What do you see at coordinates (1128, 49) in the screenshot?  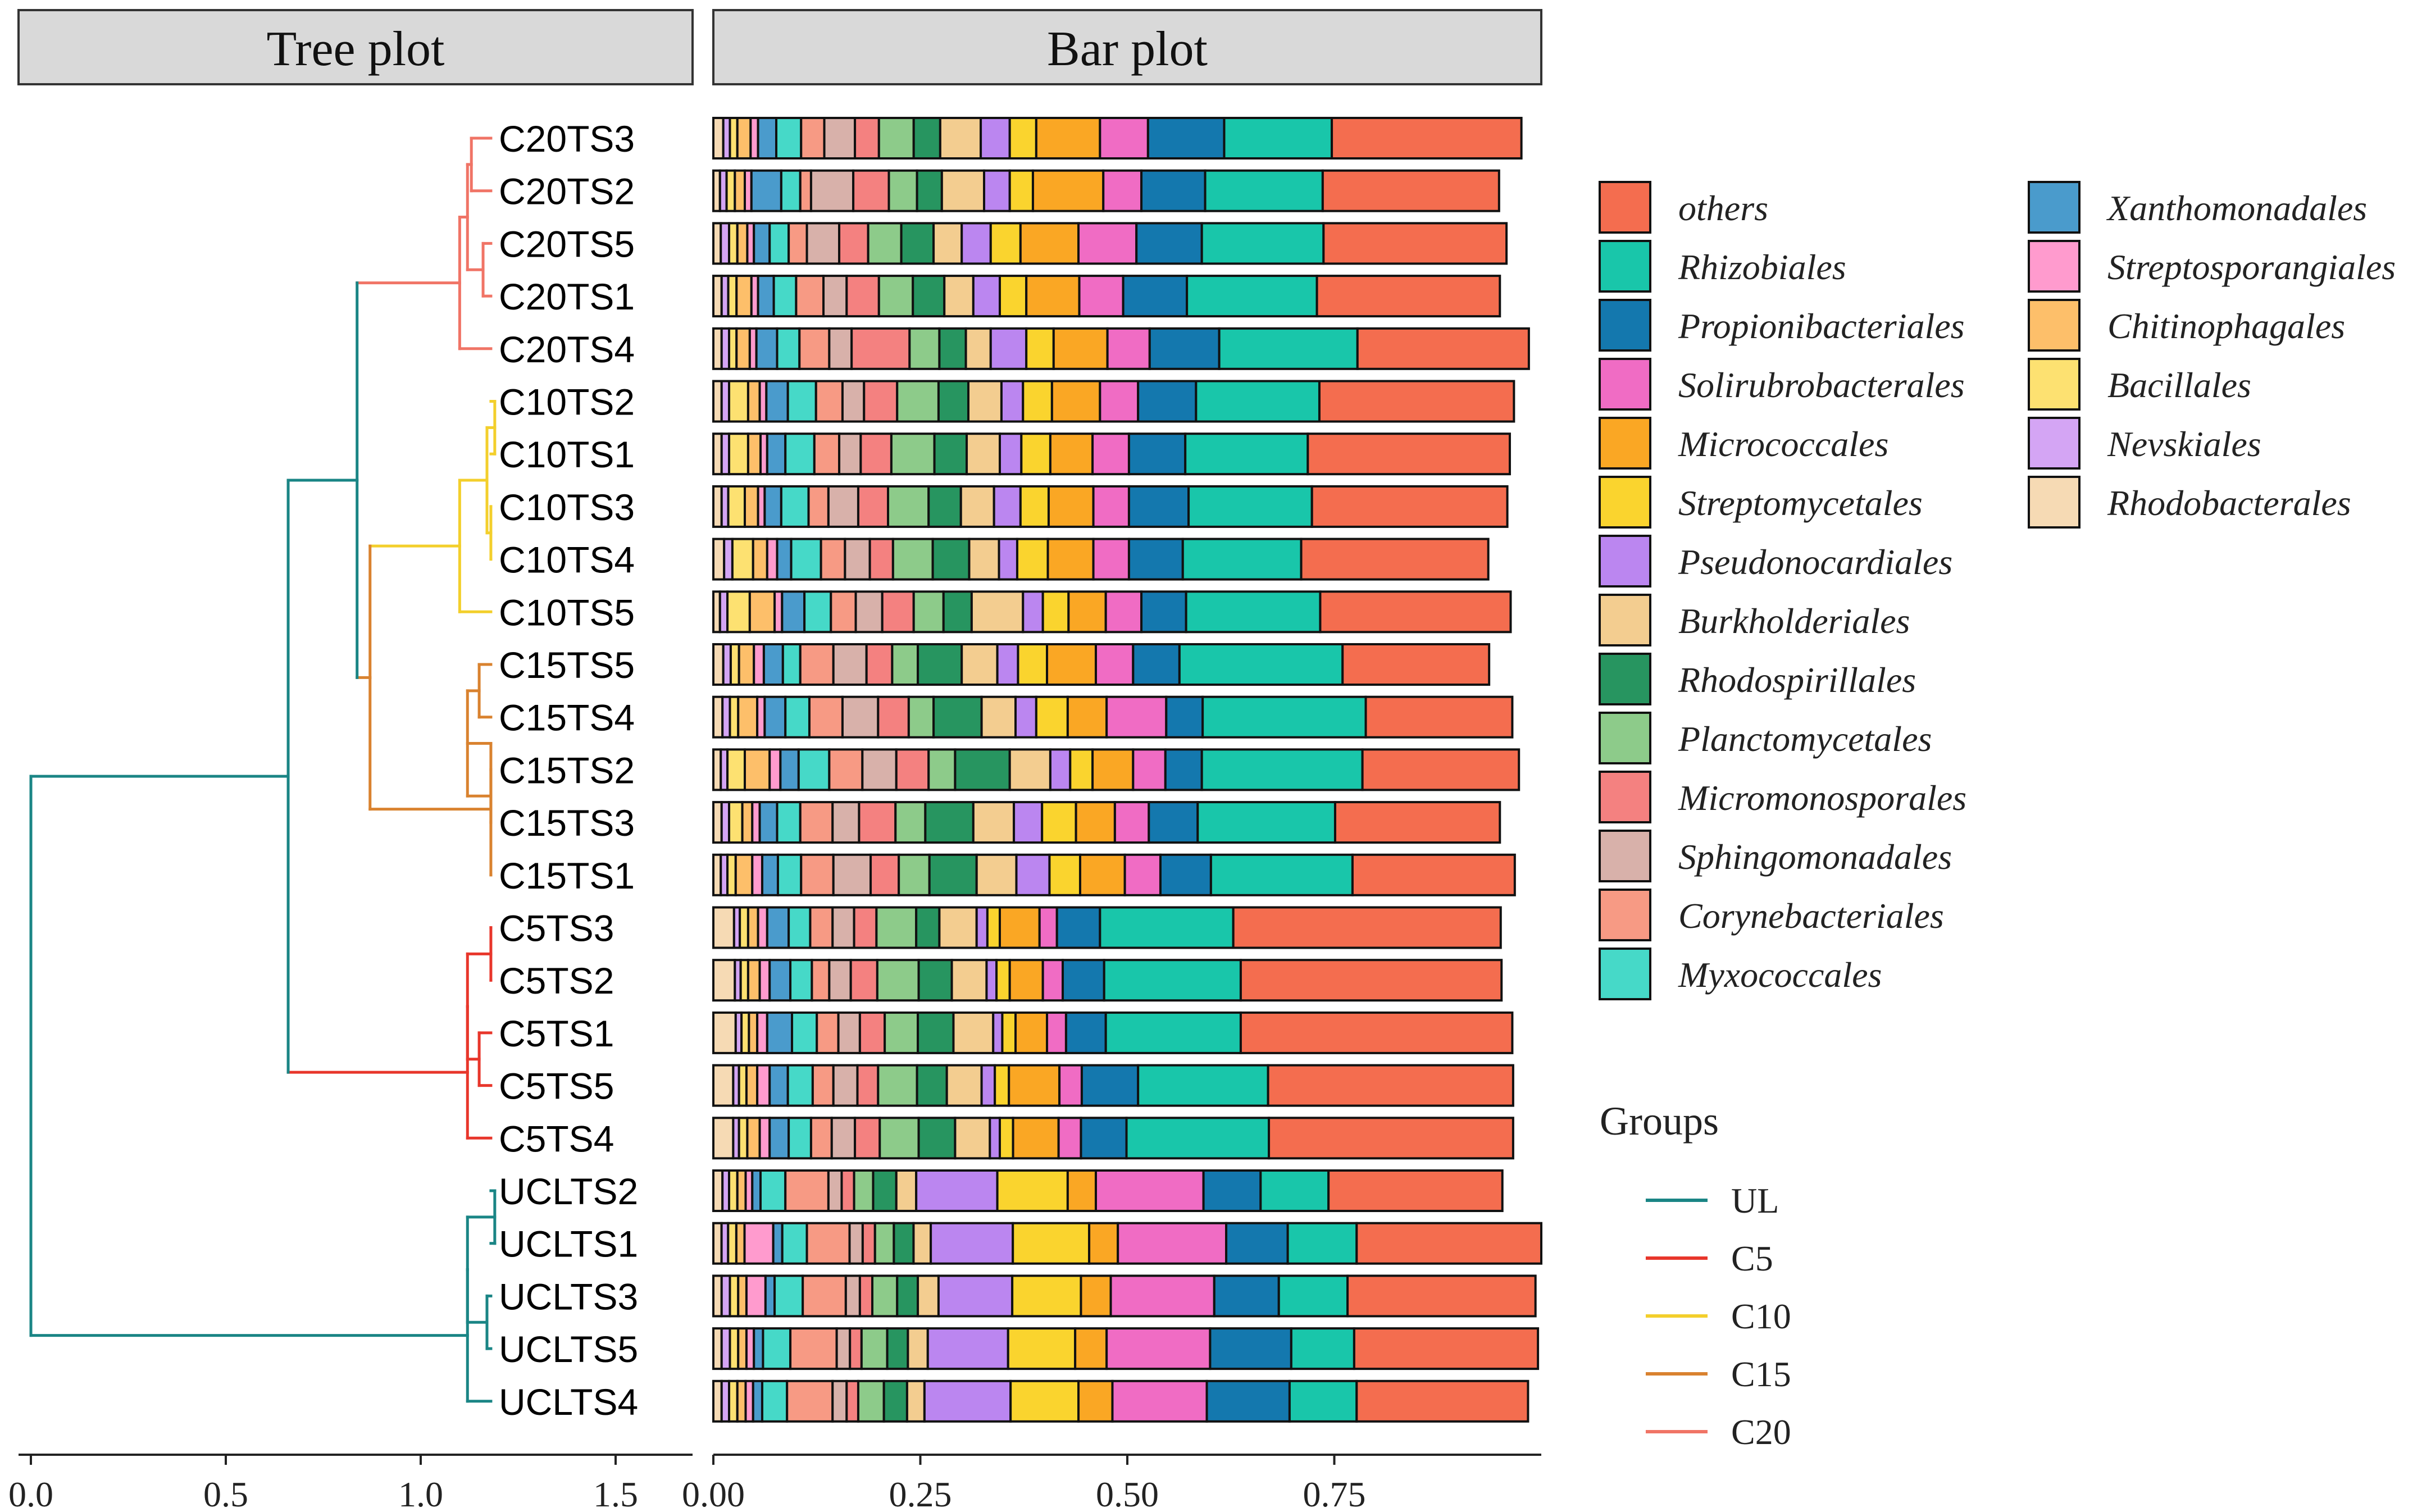 I see `bar-panel-title: Bar plot` at bounding box center [1128, 49].